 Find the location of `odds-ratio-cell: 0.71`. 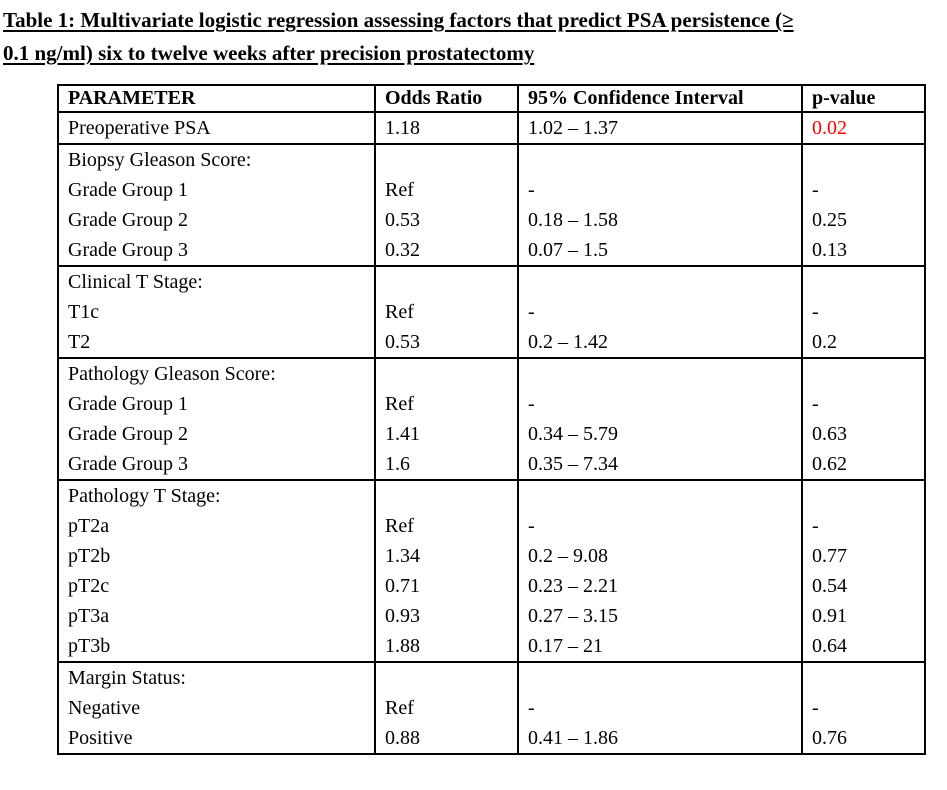

odds-ratio-cell: 0.71 is located at coordinates (446, 586).